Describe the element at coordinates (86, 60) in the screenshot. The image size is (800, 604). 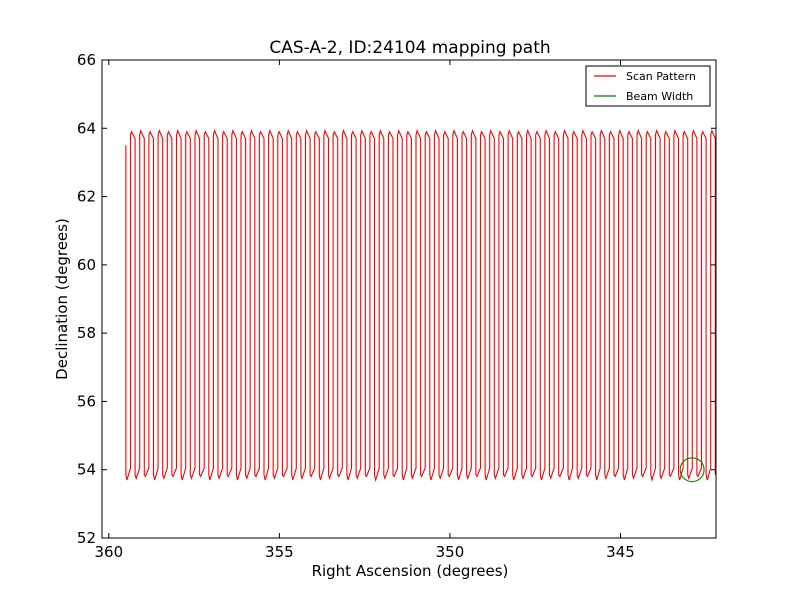
I see `y-tick-label: 66` at that location.